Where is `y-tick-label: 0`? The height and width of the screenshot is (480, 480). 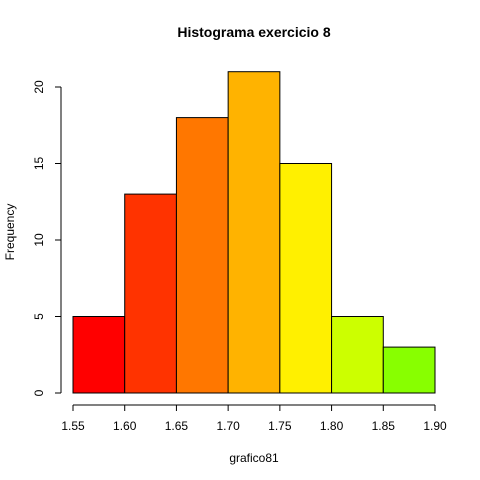
y-tick-label: 0 is located at coordinates (39, 392).